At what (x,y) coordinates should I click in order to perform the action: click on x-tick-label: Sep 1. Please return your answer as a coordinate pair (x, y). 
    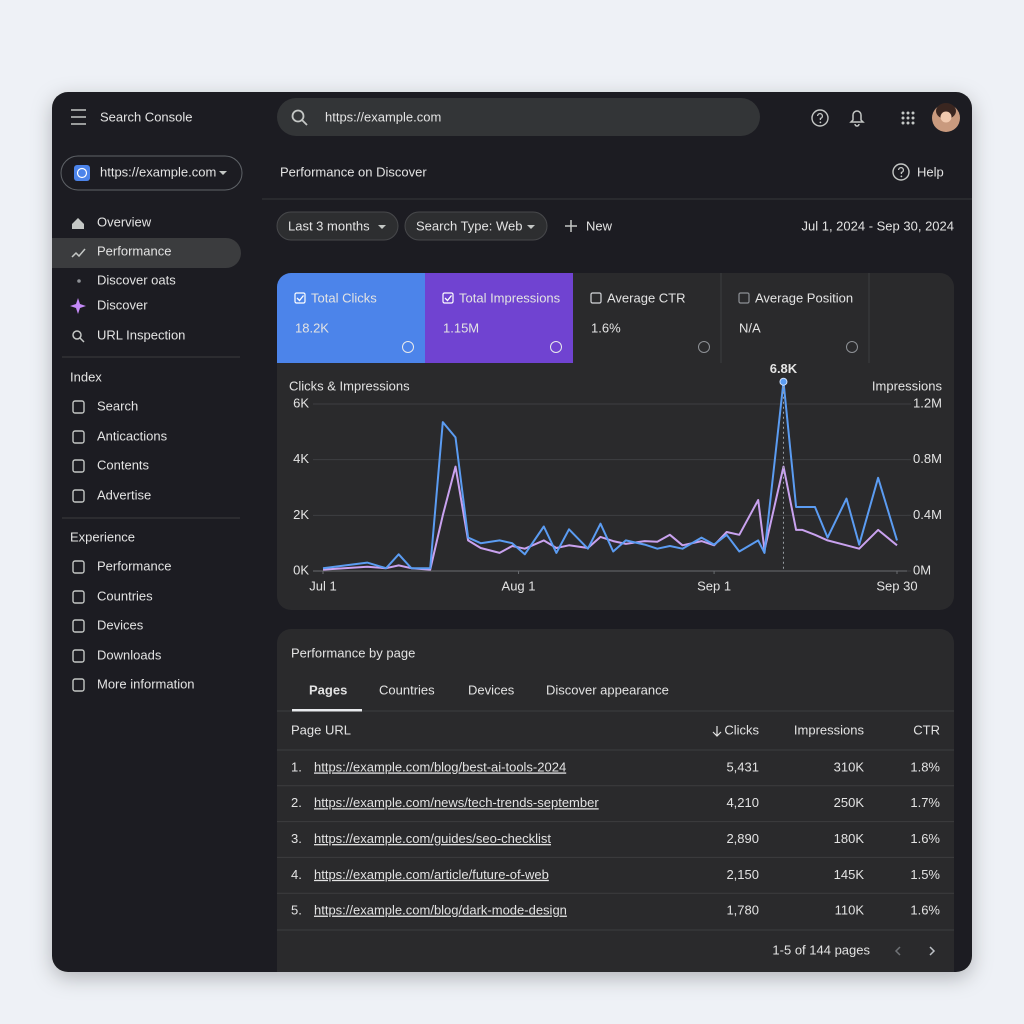
    Looking at the image, I should click on (714, 585).